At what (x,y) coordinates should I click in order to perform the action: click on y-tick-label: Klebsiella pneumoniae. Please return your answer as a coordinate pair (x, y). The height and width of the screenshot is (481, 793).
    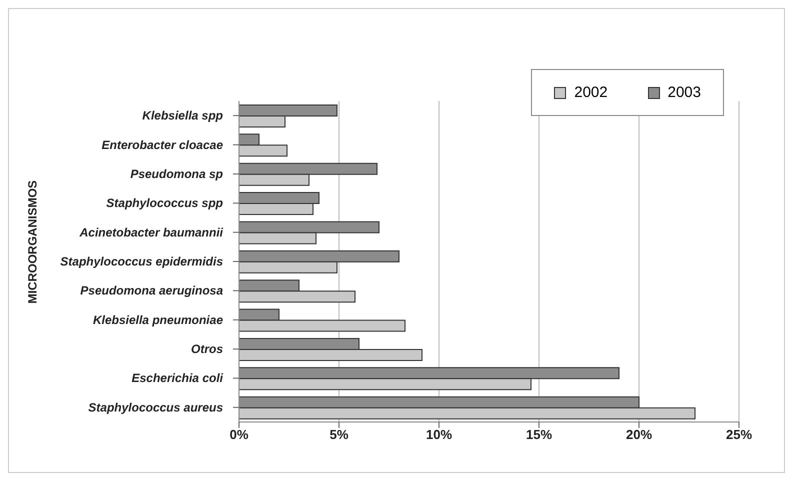
    Looking at the image, I should click on (158, 319).